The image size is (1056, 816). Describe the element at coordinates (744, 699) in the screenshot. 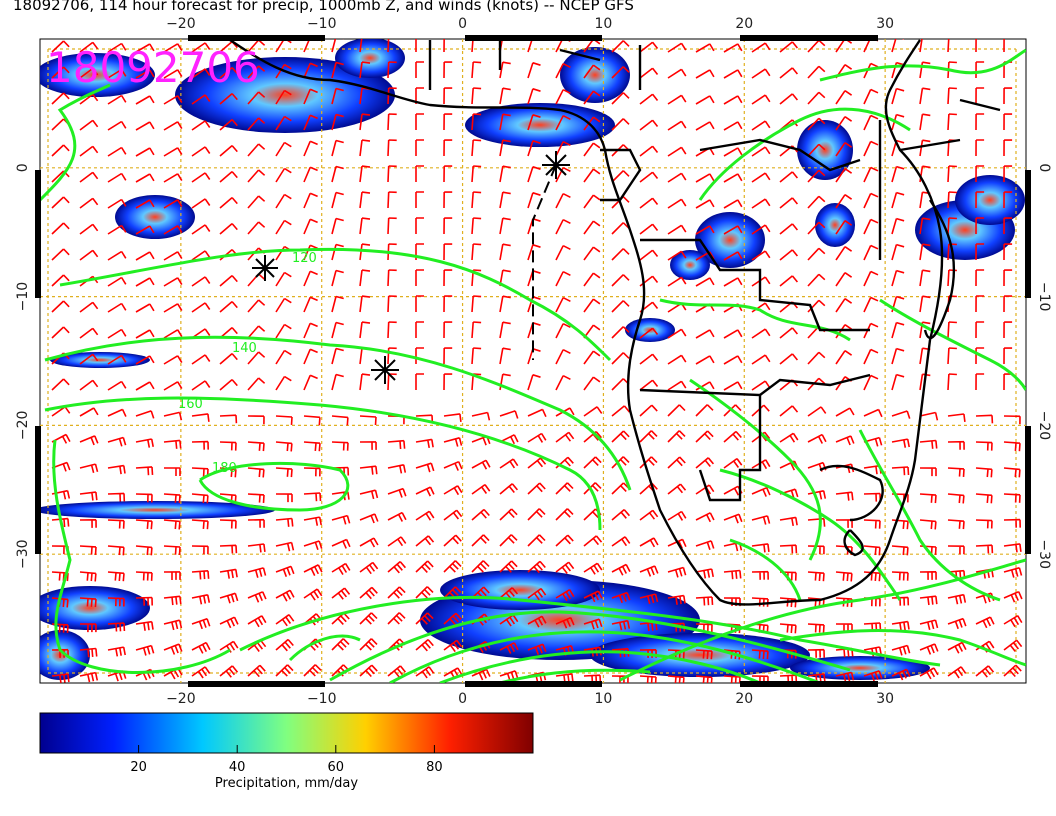

I see `x-tick-label-bottom: 20` at that location.